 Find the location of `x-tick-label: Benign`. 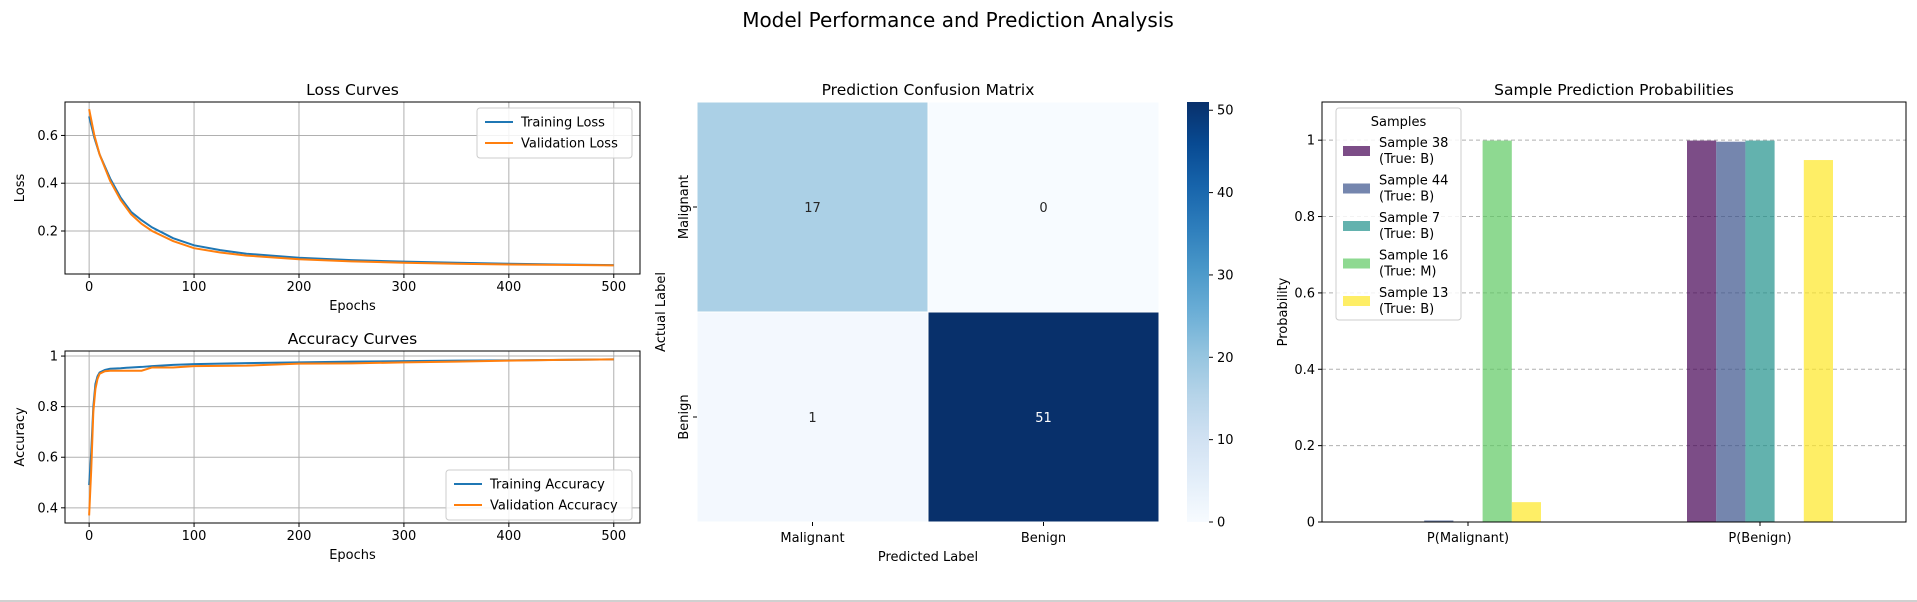

x-tick-label: Benign is located at coordinates (1043, 538).